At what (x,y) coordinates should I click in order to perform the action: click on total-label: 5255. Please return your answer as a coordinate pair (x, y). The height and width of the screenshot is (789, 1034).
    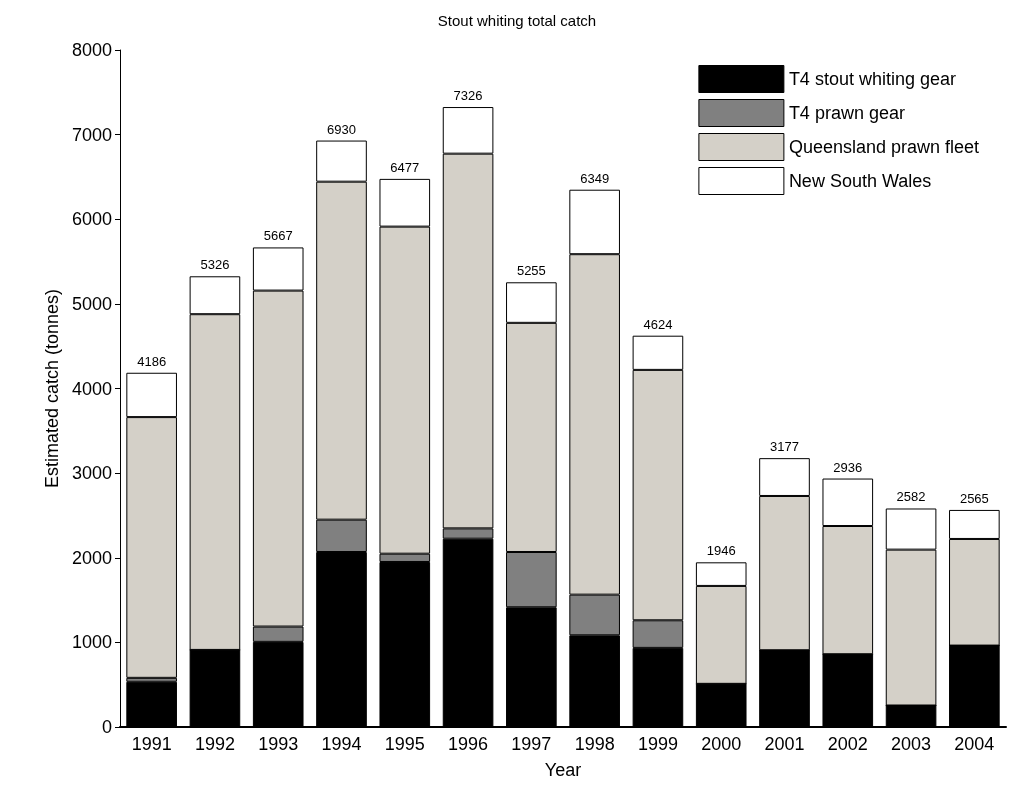
    Looking at the image, I should click on (531, 271).